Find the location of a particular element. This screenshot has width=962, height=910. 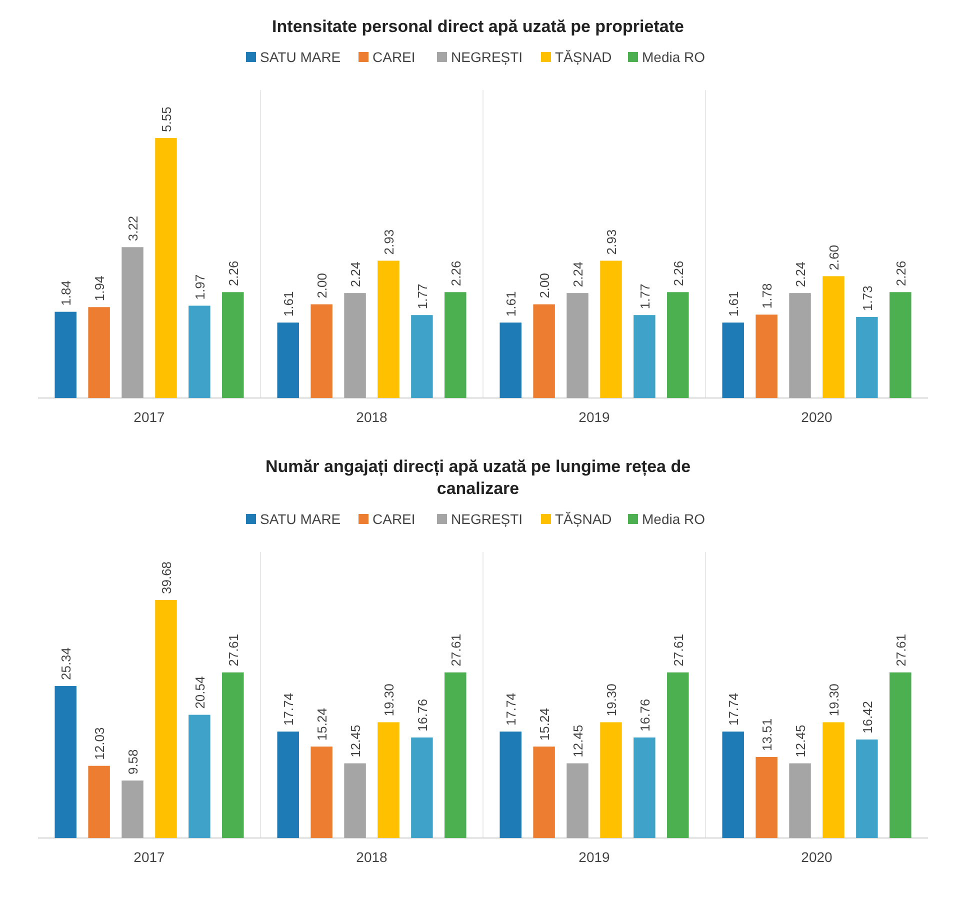

data-label: 16.42 is located at coordinates (867, 717).